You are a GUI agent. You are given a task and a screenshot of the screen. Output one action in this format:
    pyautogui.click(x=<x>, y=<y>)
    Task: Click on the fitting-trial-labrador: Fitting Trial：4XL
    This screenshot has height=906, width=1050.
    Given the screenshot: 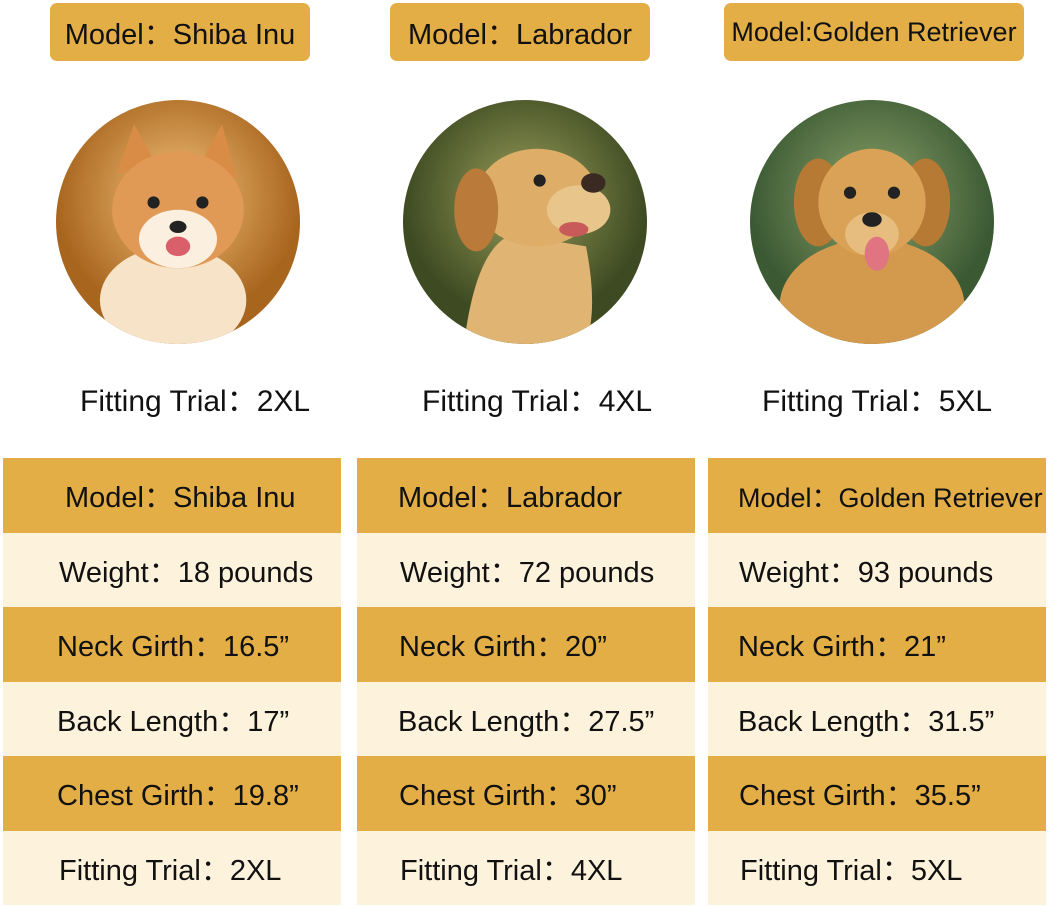 What is the action you would take?
    pyautogui.click(x=537, y=401)
    